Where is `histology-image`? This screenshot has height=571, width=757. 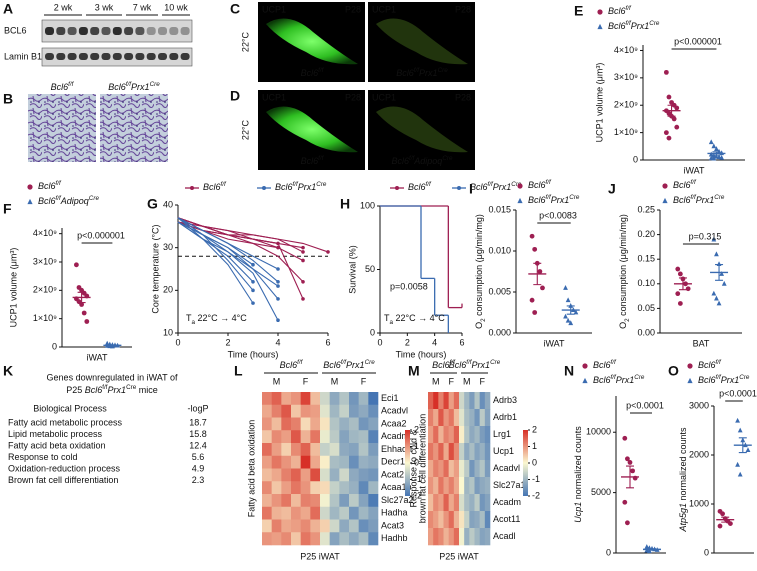 histology-image is located at coordinates (62, 128).